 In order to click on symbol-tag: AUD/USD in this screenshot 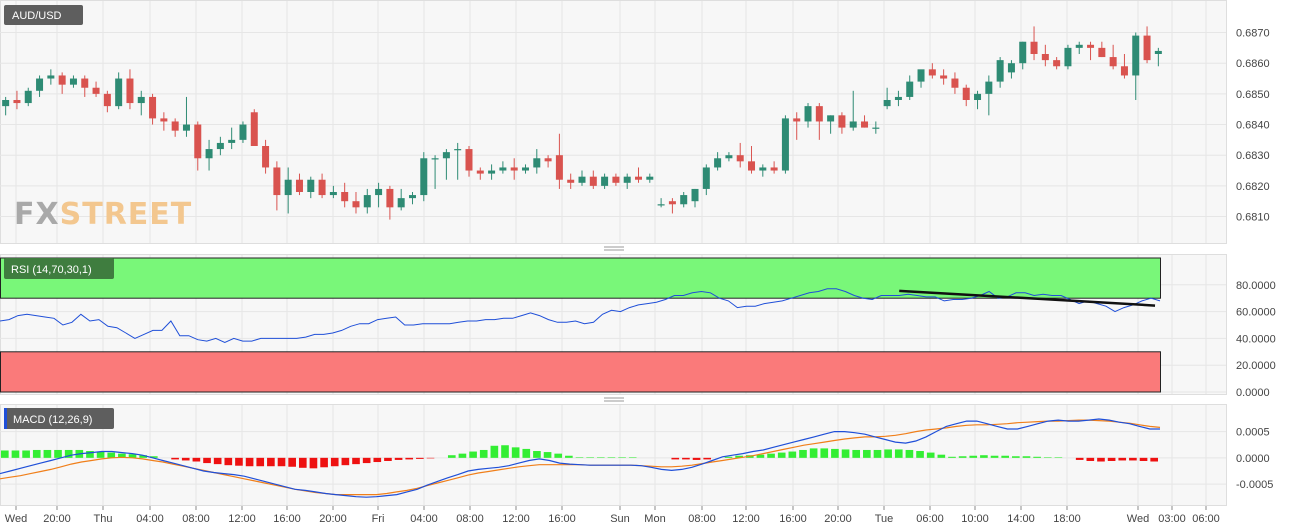, I will do `click(43, 15)`.